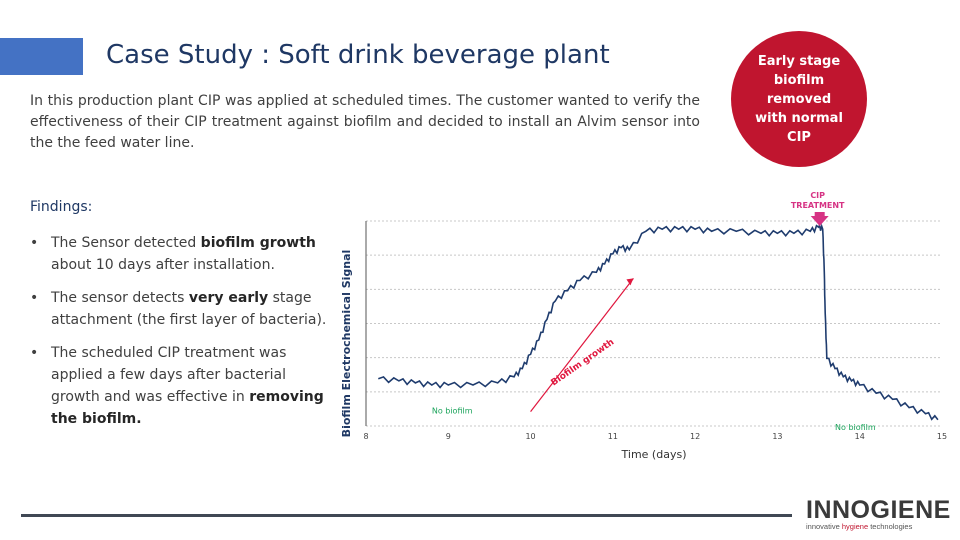 The height and width of the screenshot is (540, 960). I want to click on x-tick-label: 10, so click(530, 436).